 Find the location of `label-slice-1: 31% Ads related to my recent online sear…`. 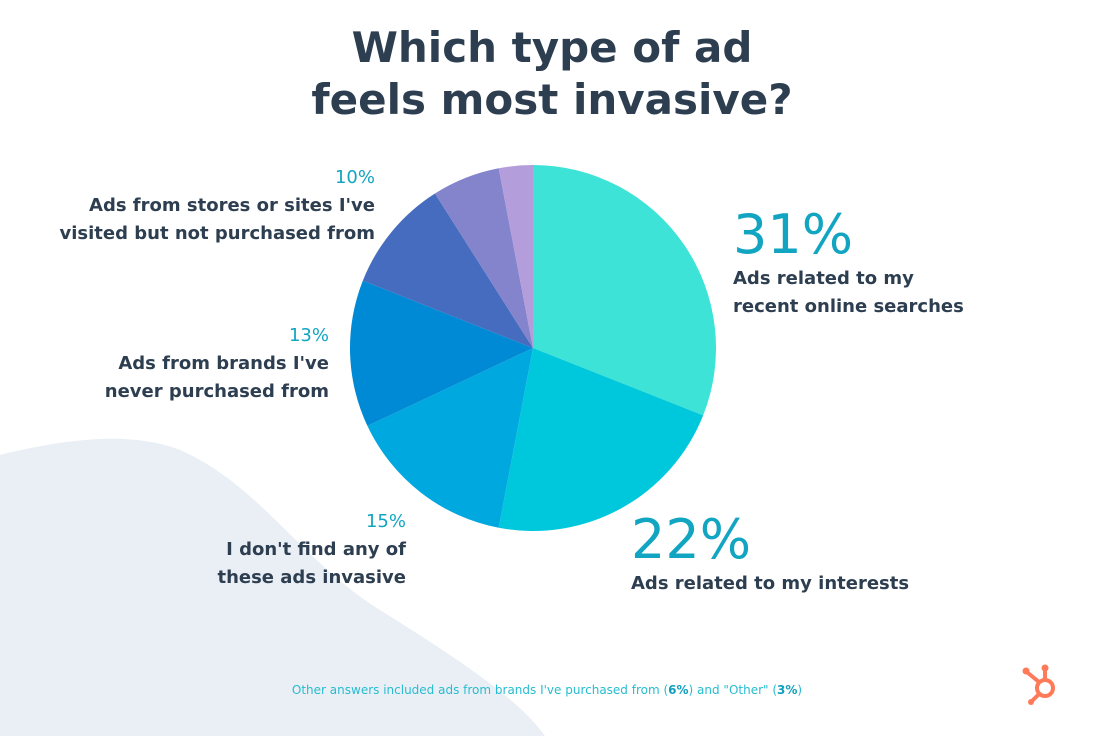

label-slice-1: 31% Ads related to my recent online sear… is located at coordinates (848, 263).